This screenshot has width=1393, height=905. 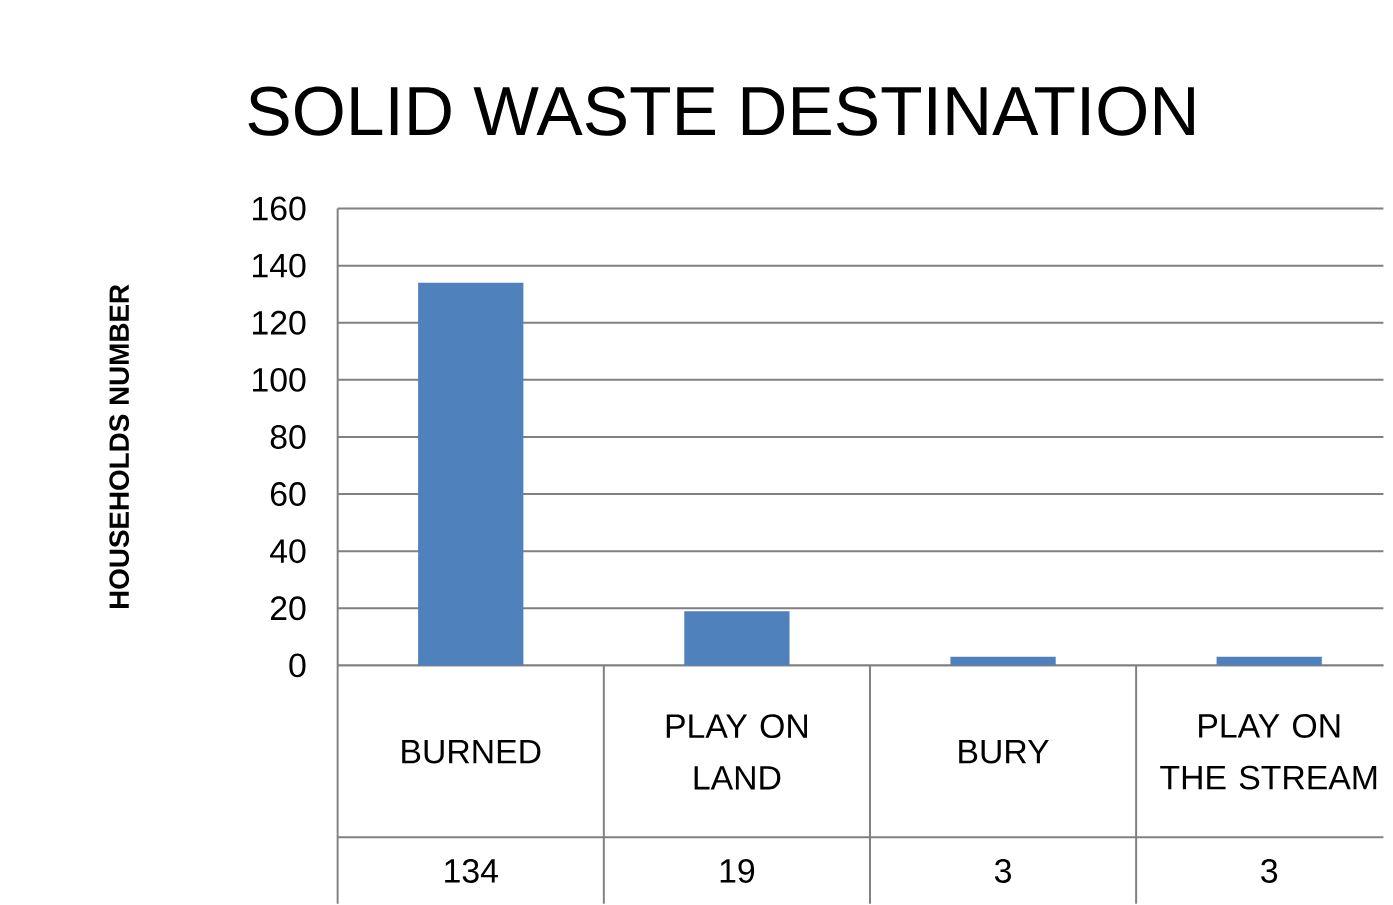 What do you see at coordinates (288, 551) in the screenshot?
I see `y-tick-label: 40` at bounding box center [288, 551].